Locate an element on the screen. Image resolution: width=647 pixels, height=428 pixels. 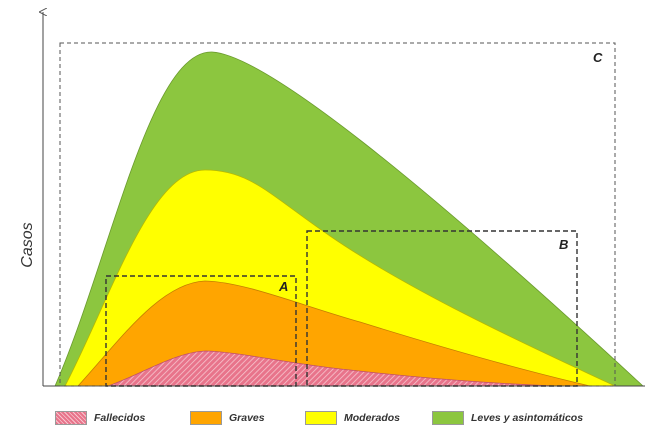
legend-item-leves: Leves y asintomáticos is located at coordinates (507, 418).